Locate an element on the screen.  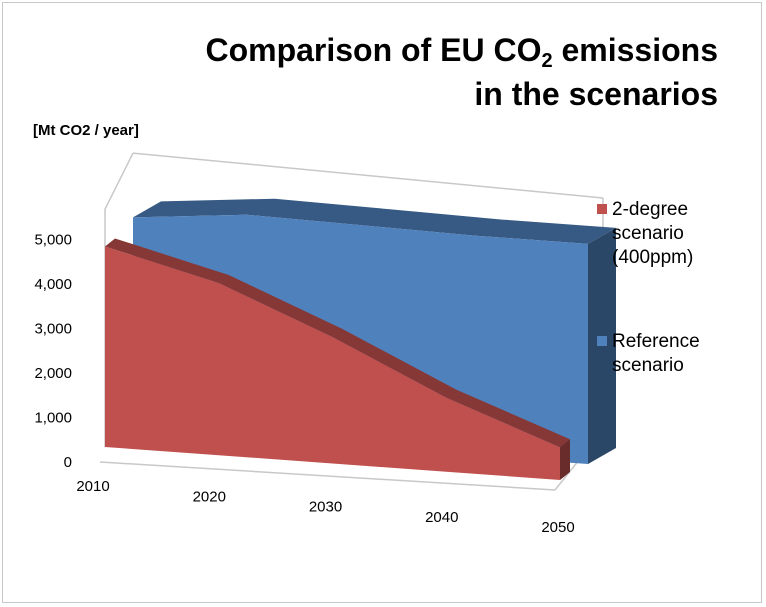
y-axis-label: [Mt CO2 / year] is located at coordinates (86, 130).